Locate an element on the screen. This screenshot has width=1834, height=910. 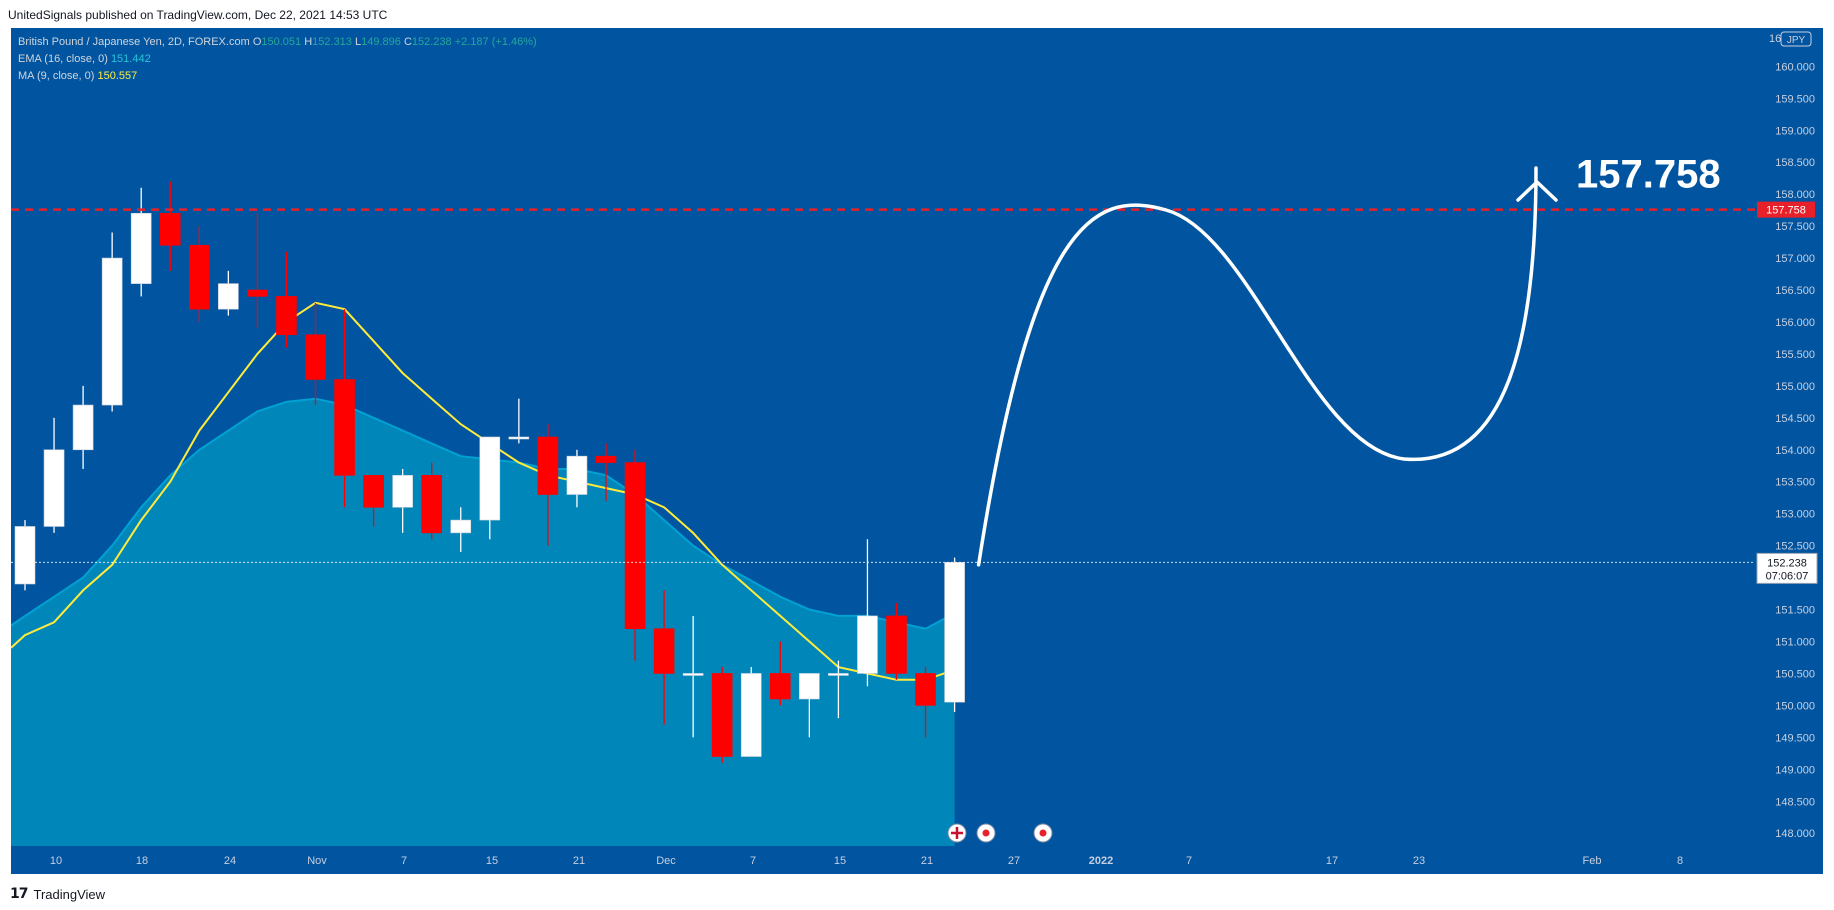
price-tick-label: 159.500 is located at coordinates (1795, 99).